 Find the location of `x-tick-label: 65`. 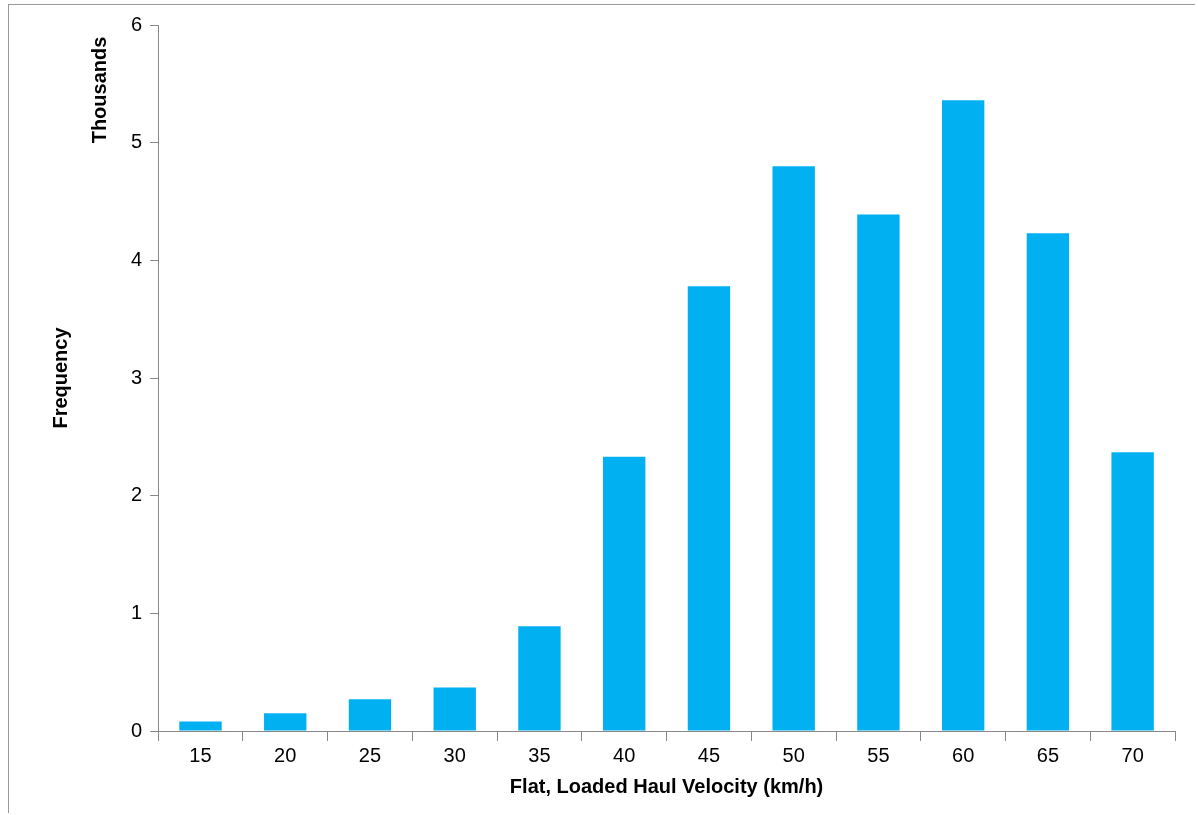

x-tick-label: 65 is located at coordinates (1048, 754).